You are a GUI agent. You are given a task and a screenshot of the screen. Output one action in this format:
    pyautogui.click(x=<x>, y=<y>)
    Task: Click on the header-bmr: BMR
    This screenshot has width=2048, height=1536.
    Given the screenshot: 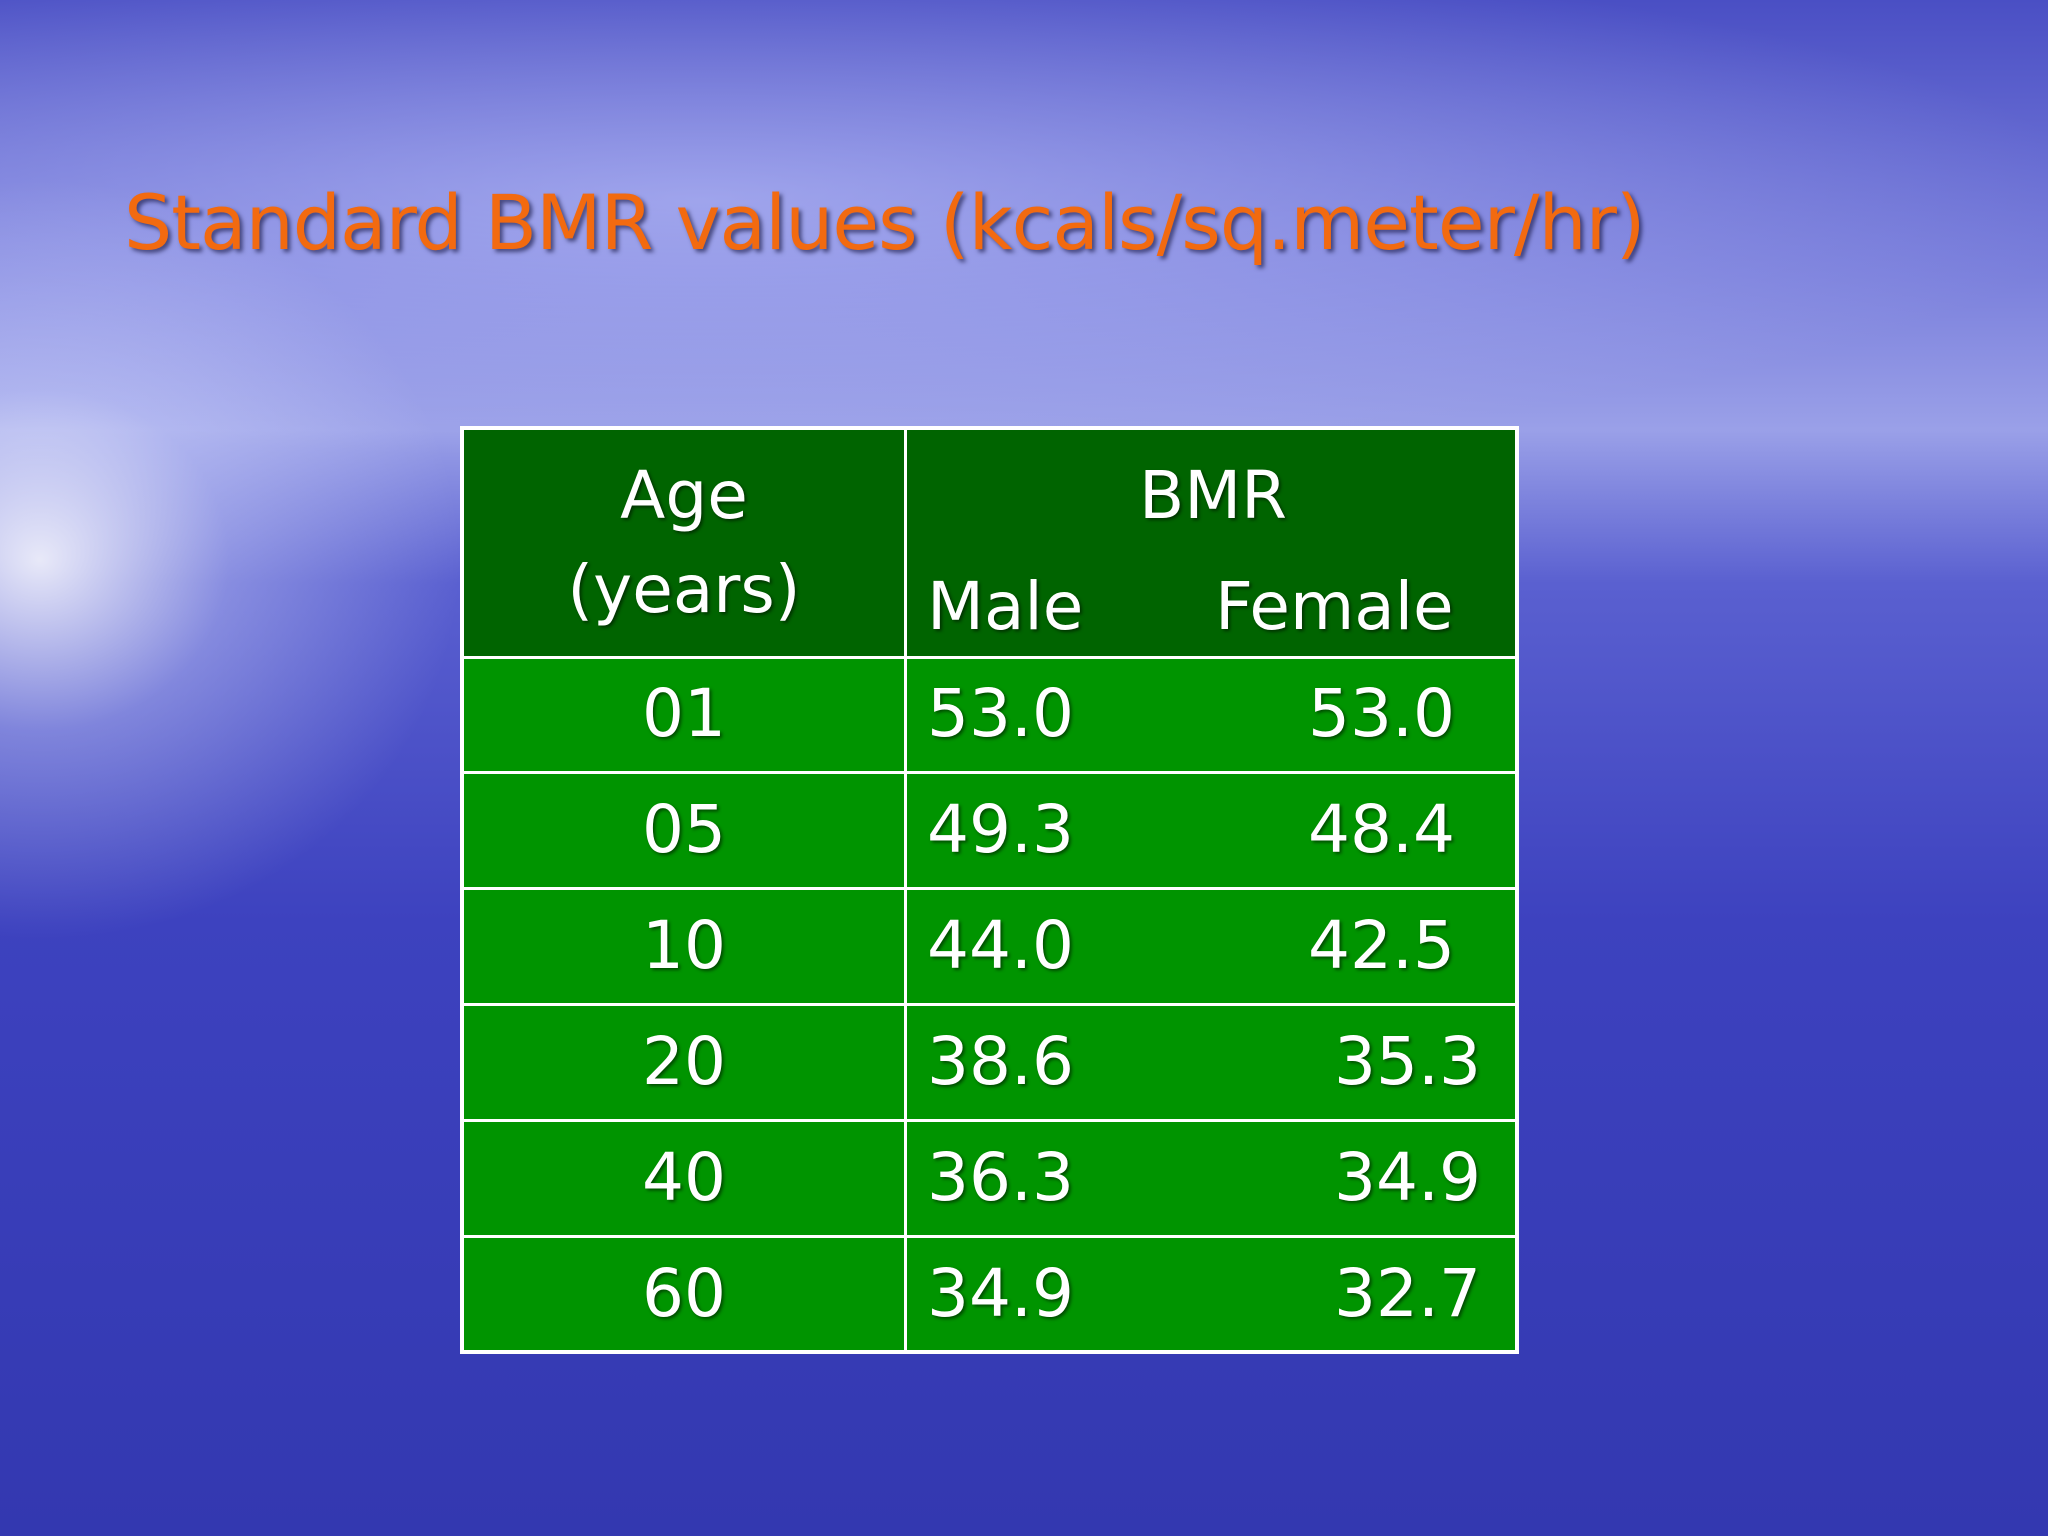 What is the action you would take?
    pyautogui.click(x=1213, y=495)
    